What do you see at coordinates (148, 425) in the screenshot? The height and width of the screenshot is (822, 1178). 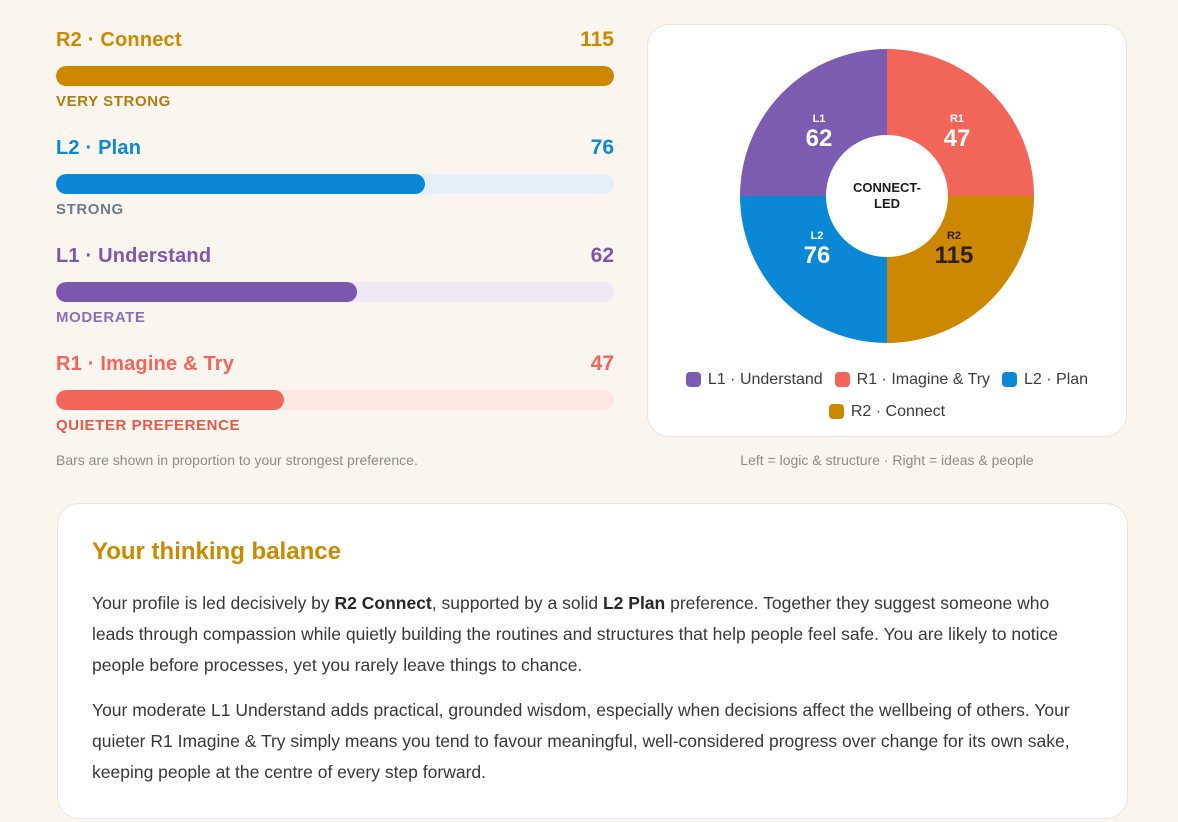 I see `bar-level: QUIETER PREFERENCE` at bounding box center [148, 425].